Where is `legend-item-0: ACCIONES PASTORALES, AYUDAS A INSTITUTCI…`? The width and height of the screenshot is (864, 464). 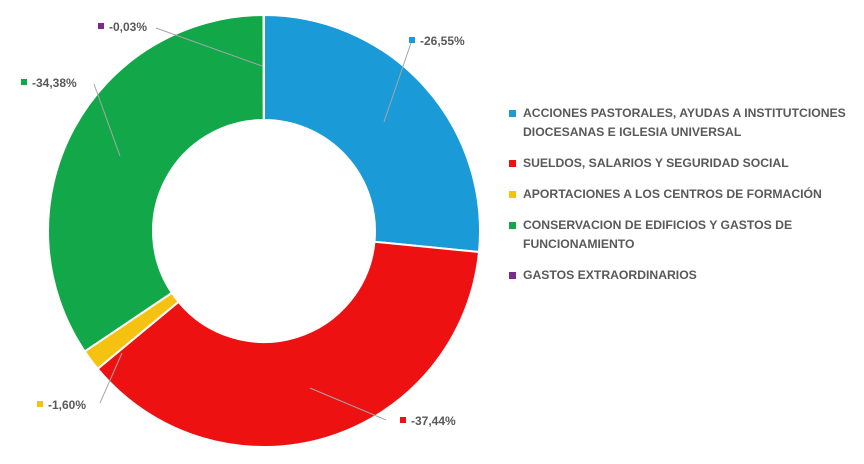
legend-item-0: ACCIONES PASTORALES, AYUDAS A INSTITUTCI… is located at coordinates (681, 123).